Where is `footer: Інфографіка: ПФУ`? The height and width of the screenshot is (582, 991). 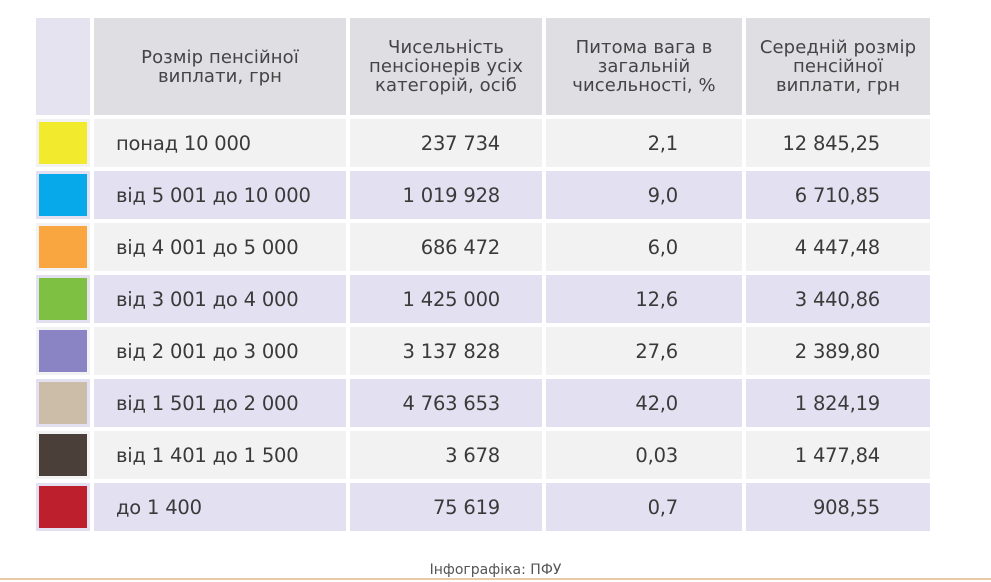
footer: Інфографіка: ПФУ is located at coordinates (495, 571).